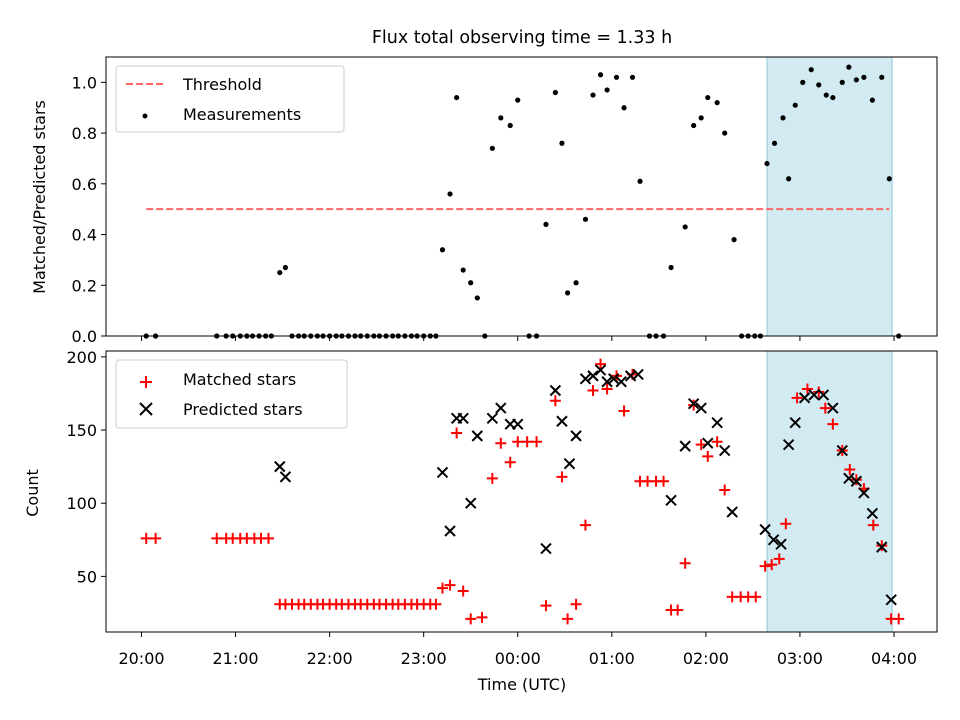 This screenshot has width=960, height=720. I want to click on x-tick-label: 02:00, so click(706, 658).